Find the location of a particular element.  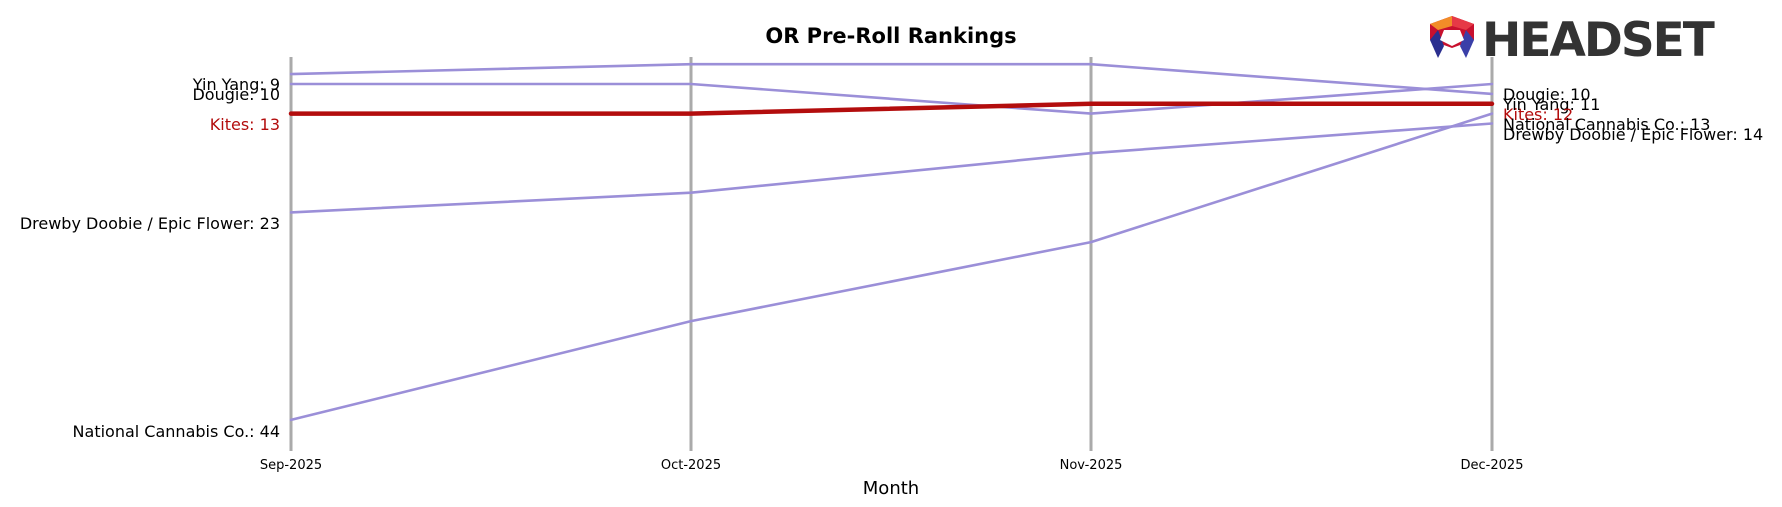

end-label: Drewby Doobie / Epic Flower: 14 is located at coordinates (1633, 134).